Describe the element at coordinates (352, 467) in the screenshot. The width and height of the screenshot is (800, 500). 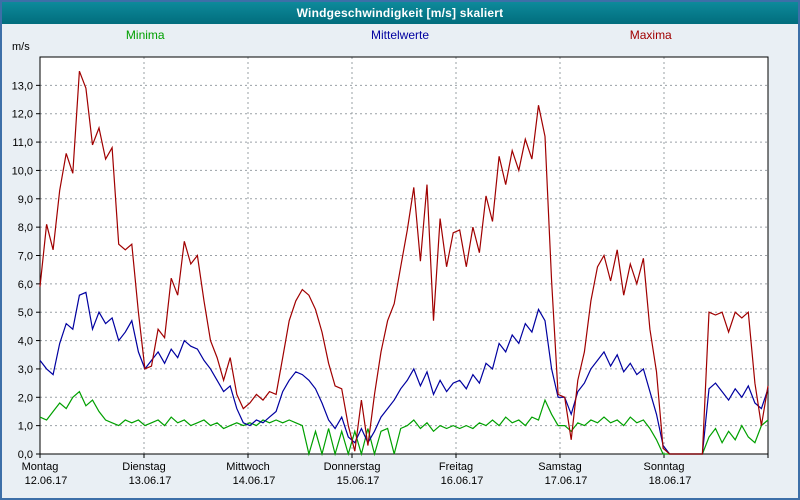
I see `x-tick-weekday: Donnerstag` at that location.